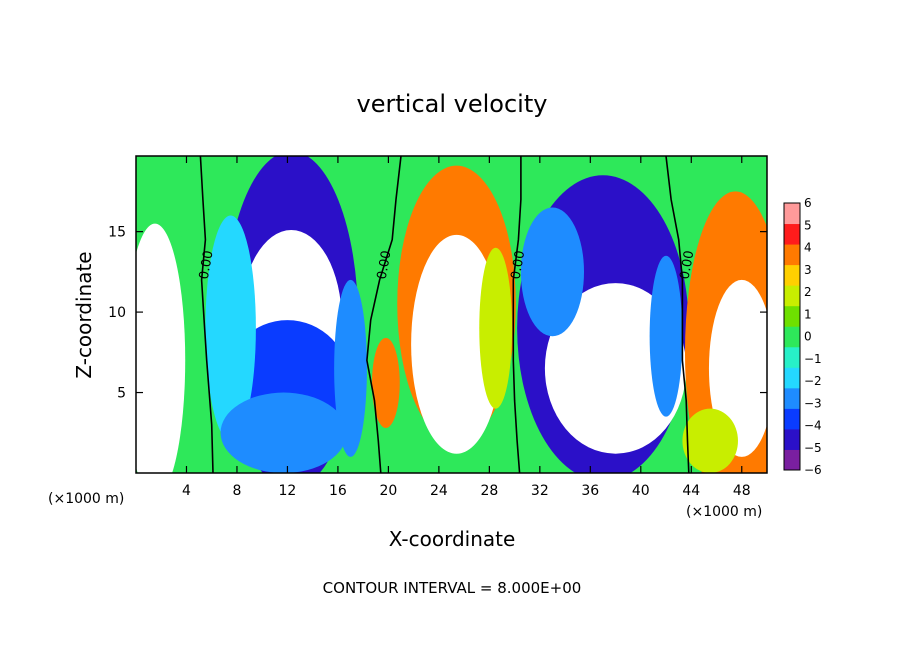 The height and width of the screenshot is (654, 904). I want to click on x-tick-label-48: 48, so click(742, 491).